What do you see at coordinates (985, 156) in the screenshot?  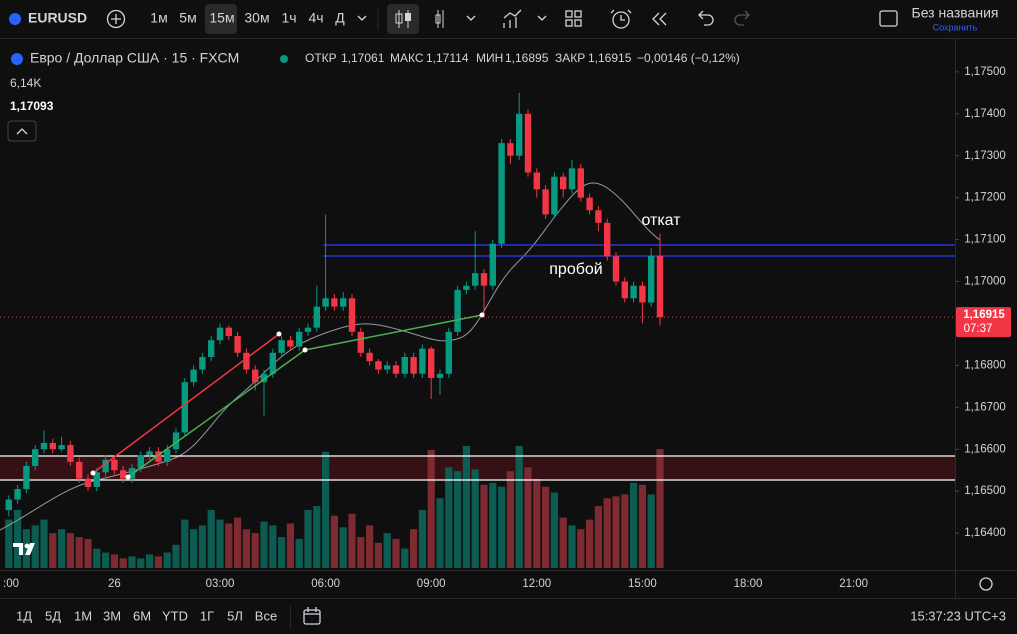 I see `y-tick-label: 1,17300` at bounding box center [985, 156].